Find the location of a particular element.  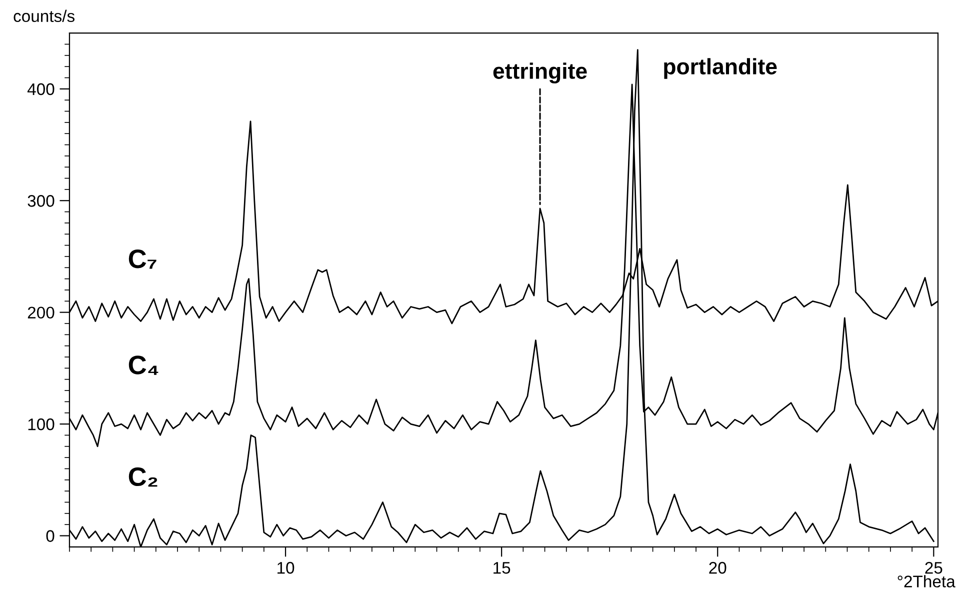

x-tick-label: 25 is located at coordinates (933, 568).